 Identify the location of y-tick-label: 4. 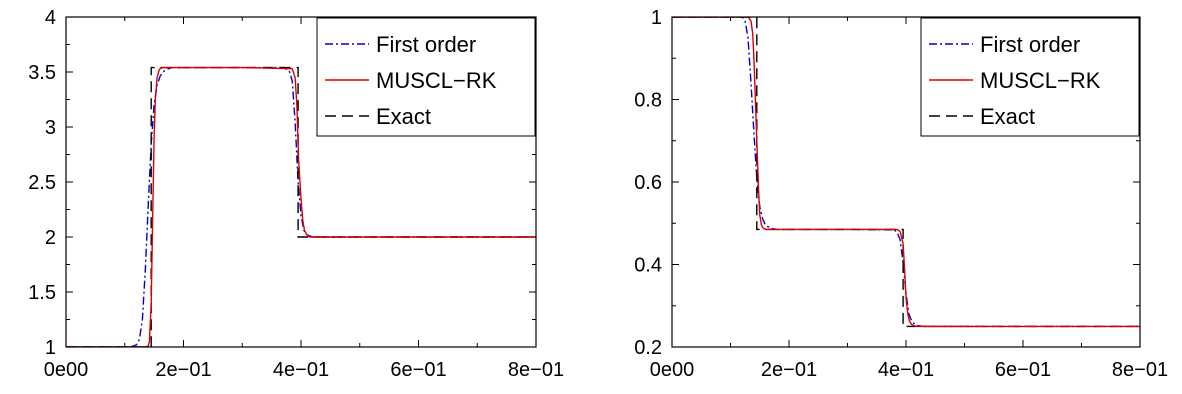
(50, 18).